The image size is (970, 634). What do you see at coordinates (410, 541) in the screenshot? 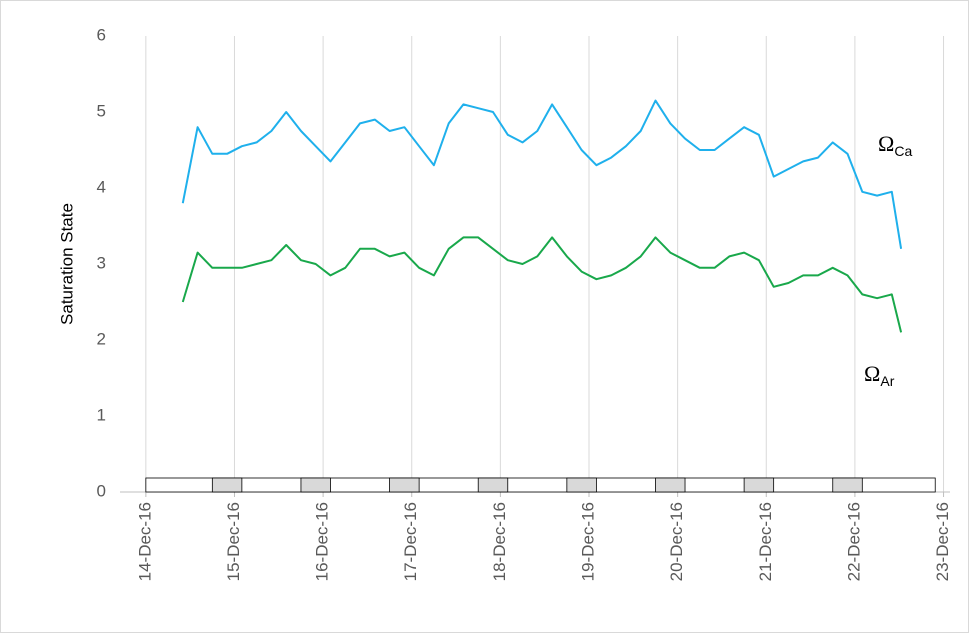
I see `x-tick-label: 17-Dec-16` at bounding box center [410, 541].